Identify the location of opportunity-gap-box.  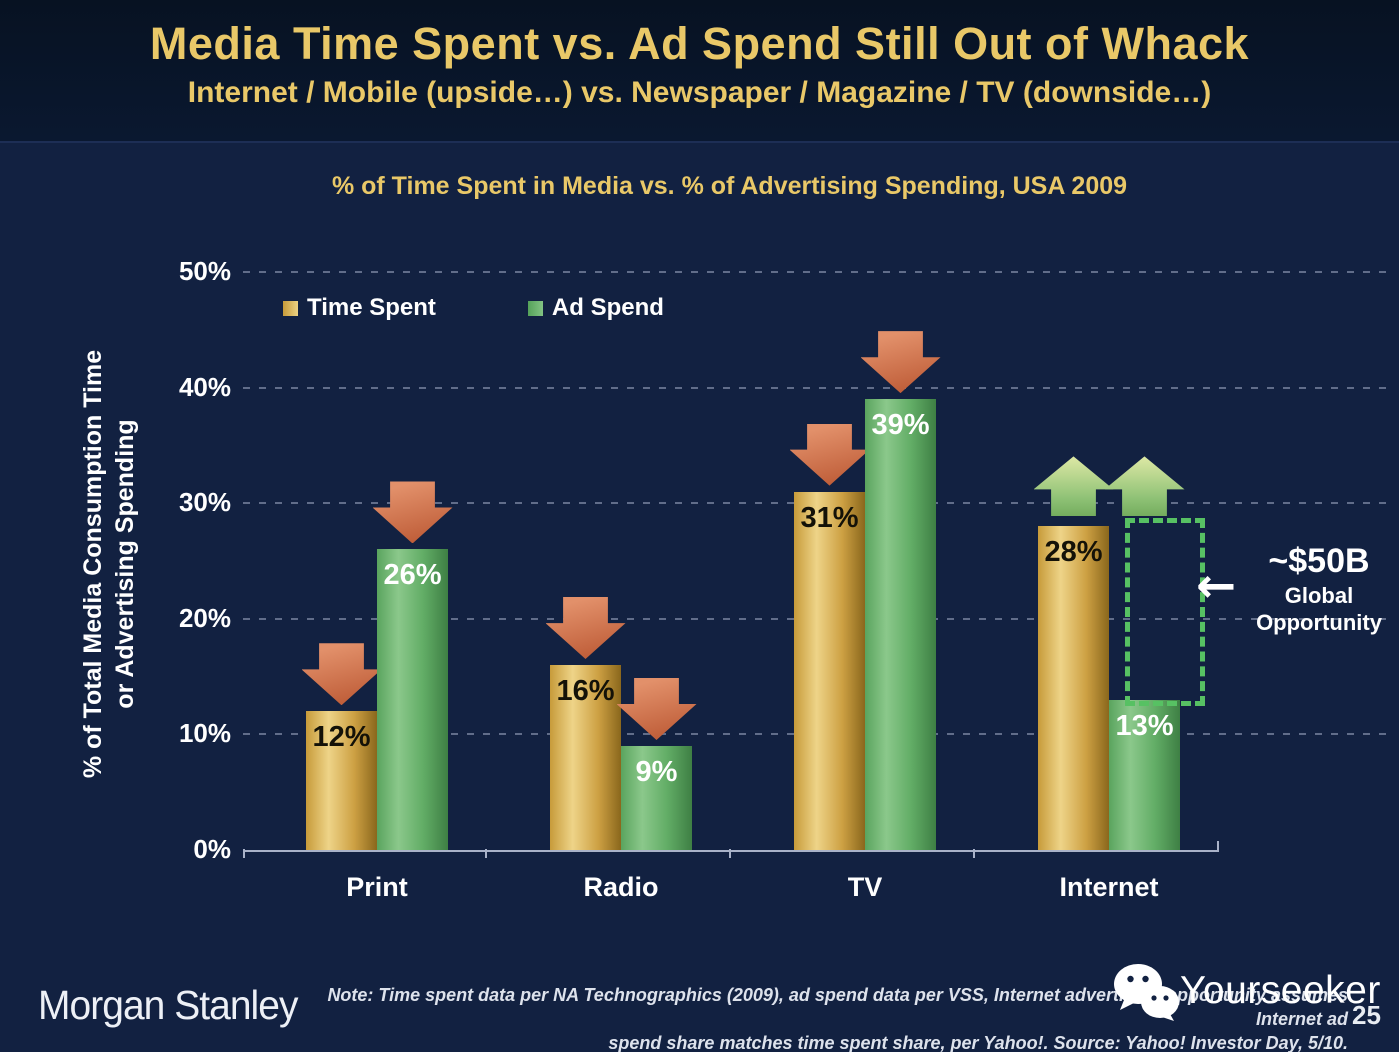
(1165, 612).